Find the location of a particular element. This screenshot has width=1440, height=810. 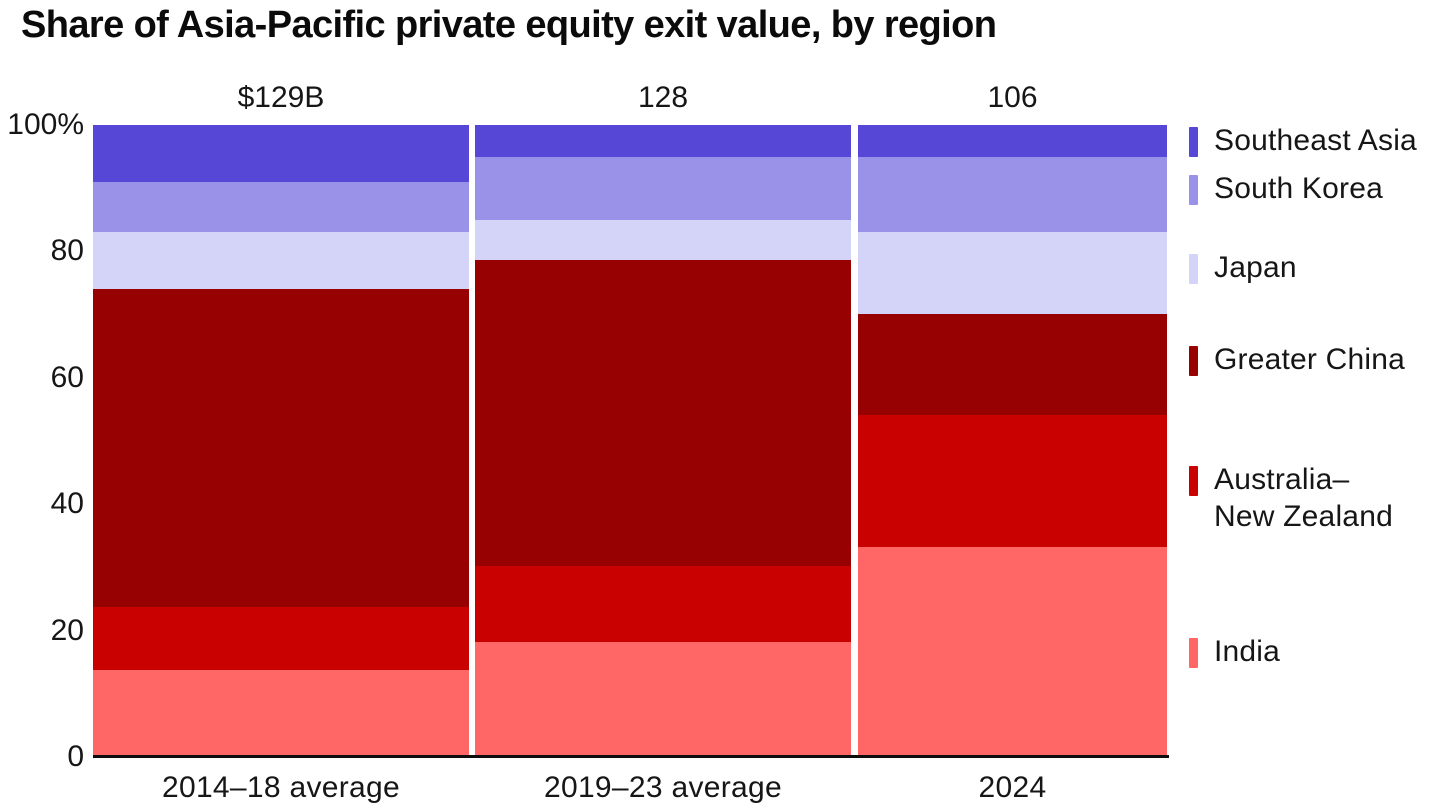

bar-total-2019-23: 128 is located at coordinates (663, 97).